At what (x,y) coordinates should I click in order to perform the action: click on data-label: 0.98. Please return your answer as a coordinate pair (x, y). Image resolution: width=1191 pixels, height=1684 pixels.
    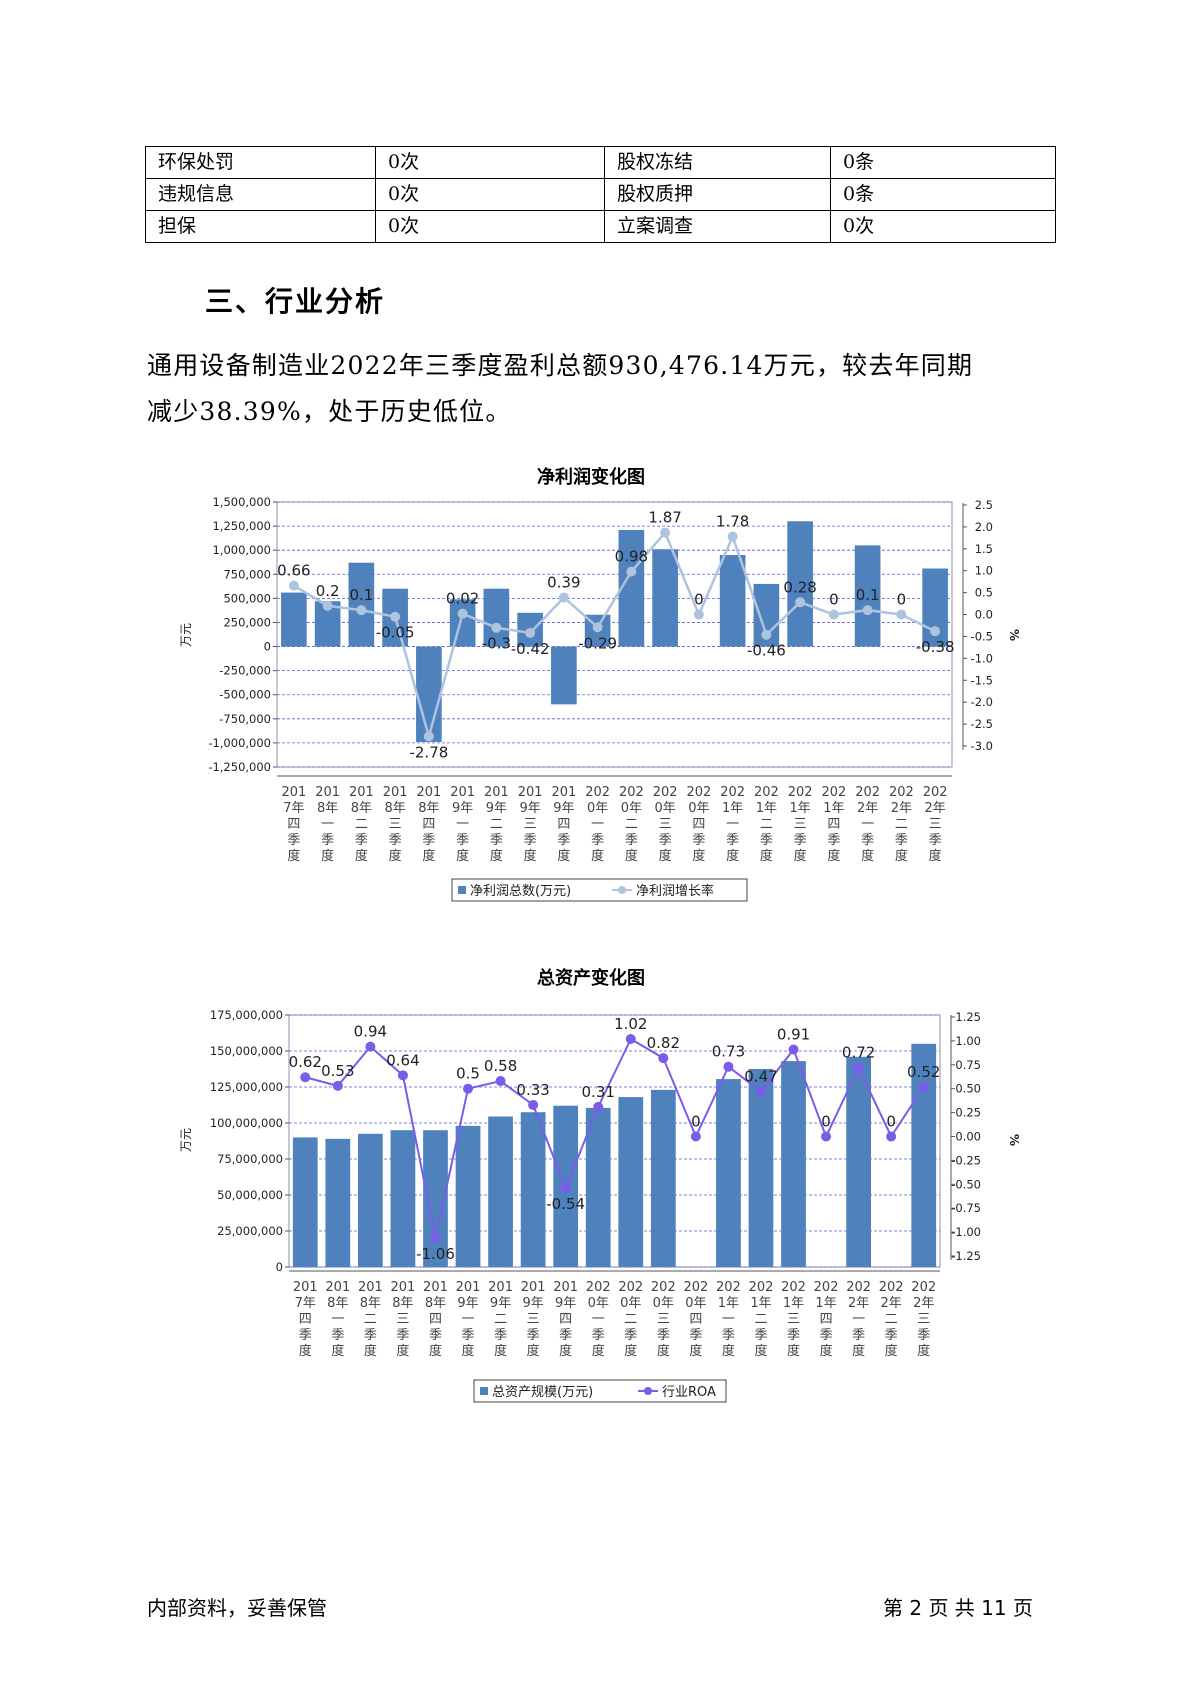
    Looking at the image, I should click on (631, 557).